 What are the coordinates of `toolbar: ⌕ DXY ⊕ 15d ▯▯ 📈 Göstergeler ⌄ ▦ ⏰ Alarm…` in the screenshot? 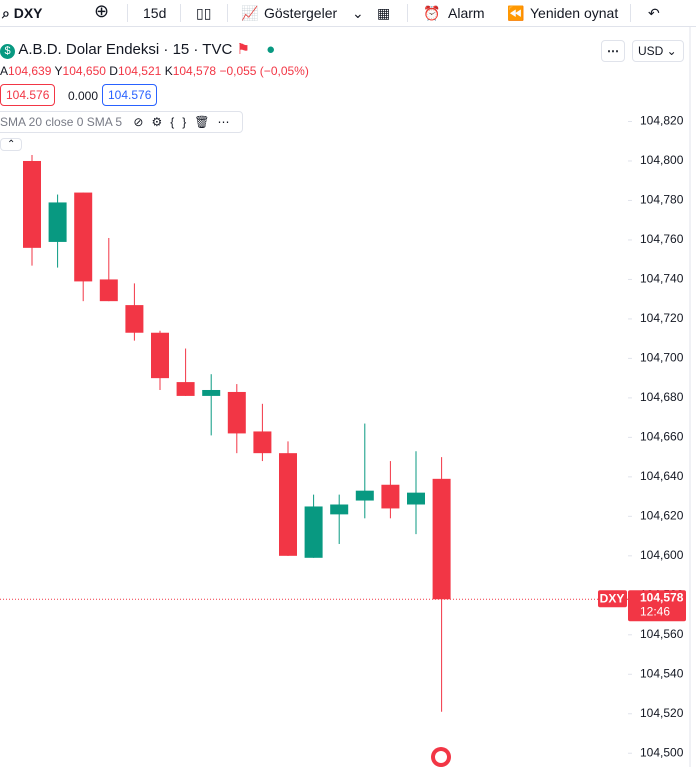 It's located at (348, 13).